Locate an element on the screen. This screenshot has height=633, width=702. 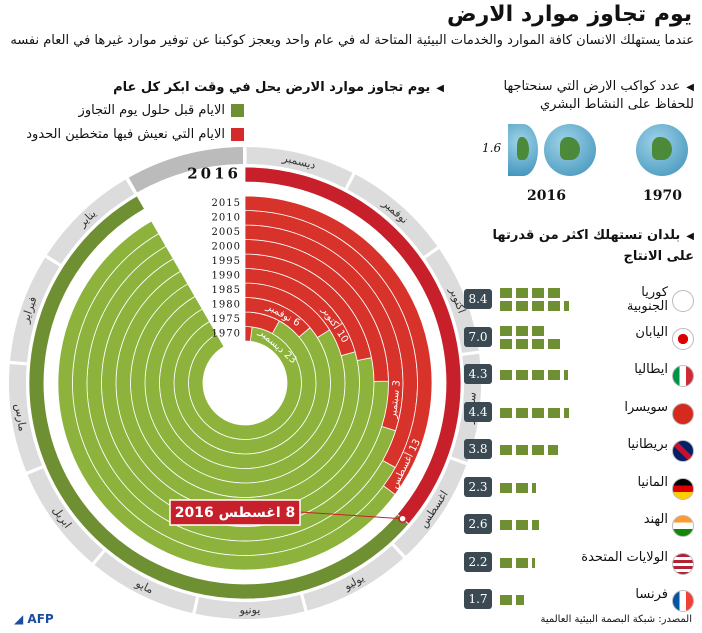
country-row: المانيا 2.3 is located at coordinates (579, 488).